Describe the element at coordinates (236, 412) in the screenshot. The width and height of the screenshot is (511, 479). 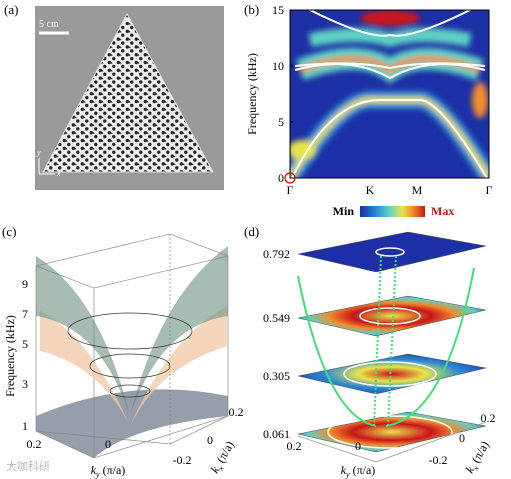
I see `surface-xtick-label: 0.2` at that location.